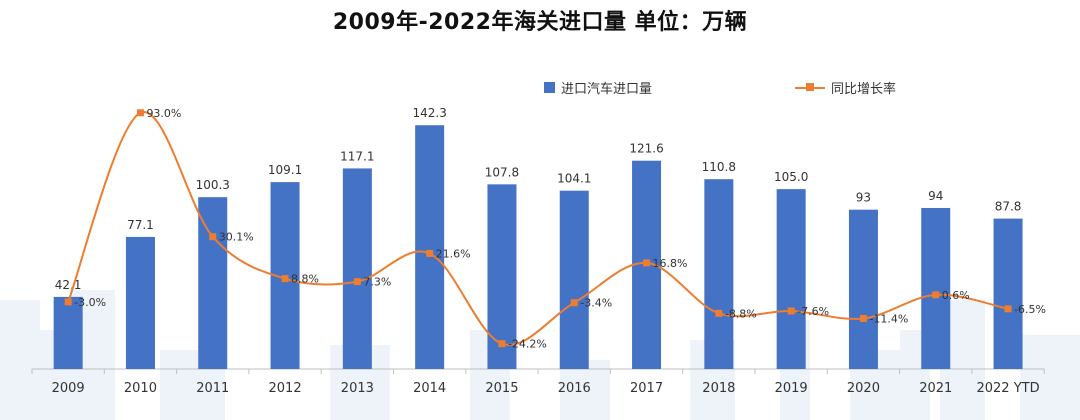 This screenshot has width=1080, height=420. I want to click on legend-item-bars: 进口汽车进口量, so click(598, 87).